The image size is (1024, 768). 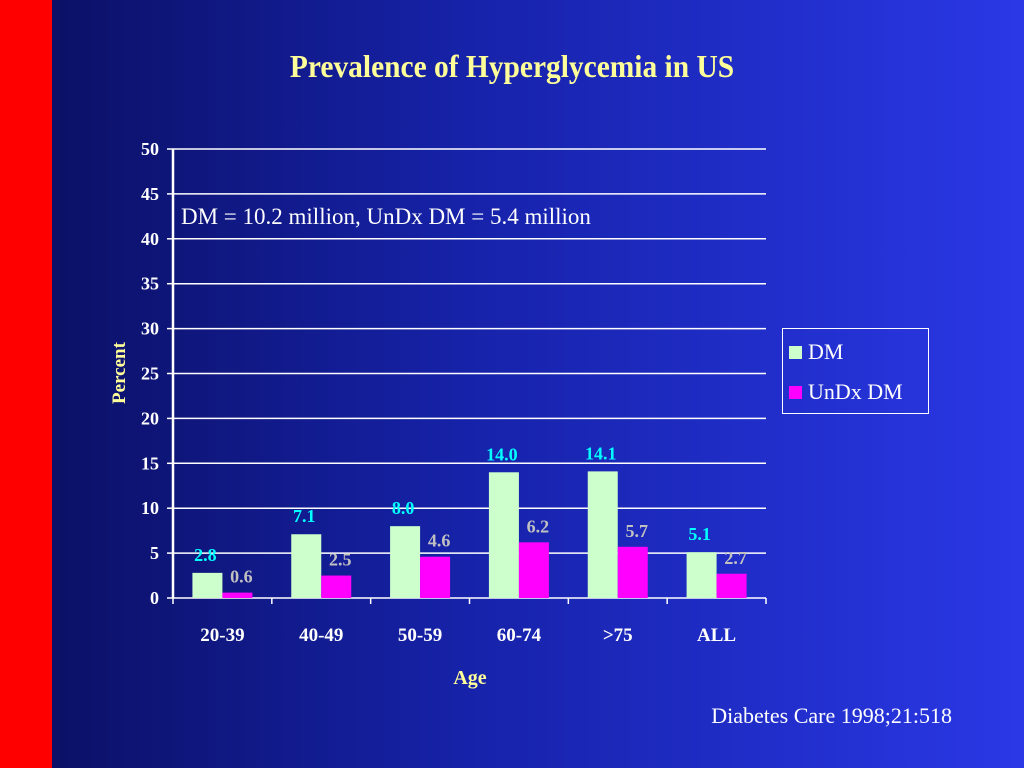 What do you see at coordinates (716, 635) in the screenshot?
I see `x-tick-label: ALL` at bounding box center [716, 635].